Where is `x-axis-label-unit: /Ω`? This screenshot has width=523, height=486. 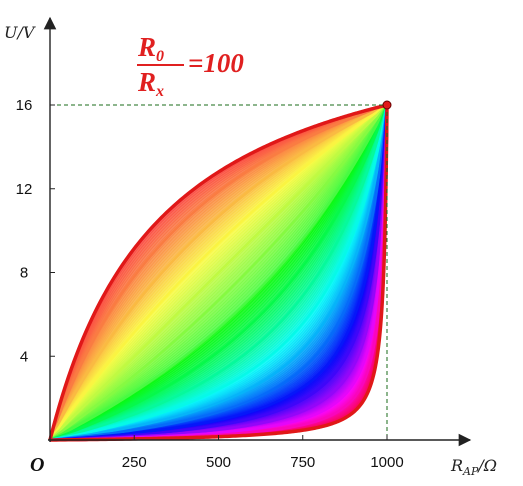
x-axis-label-unit: /Ω is located at coordinates (486, 465).